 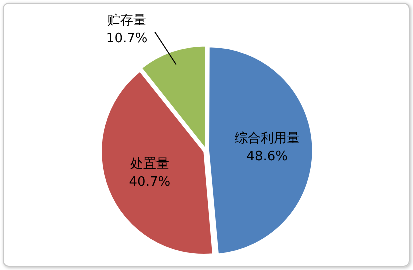 What do you see at coordinates (267, 157) in the screenshot?
I see `data-label: 48.6%` at bounding box center [267, 157].